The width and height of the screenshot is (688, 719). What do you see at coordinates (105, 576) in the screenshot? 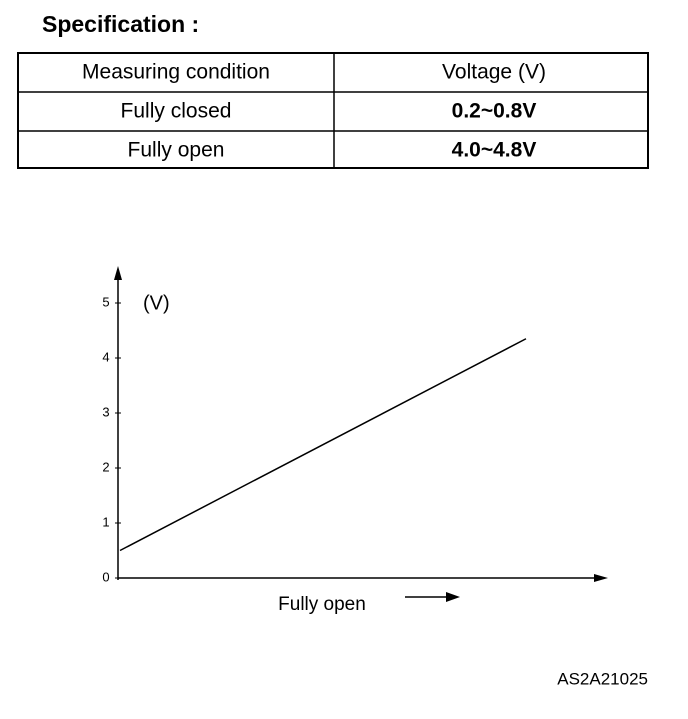
I see `y-tick-label: 0` at bounding box center [105, 576].